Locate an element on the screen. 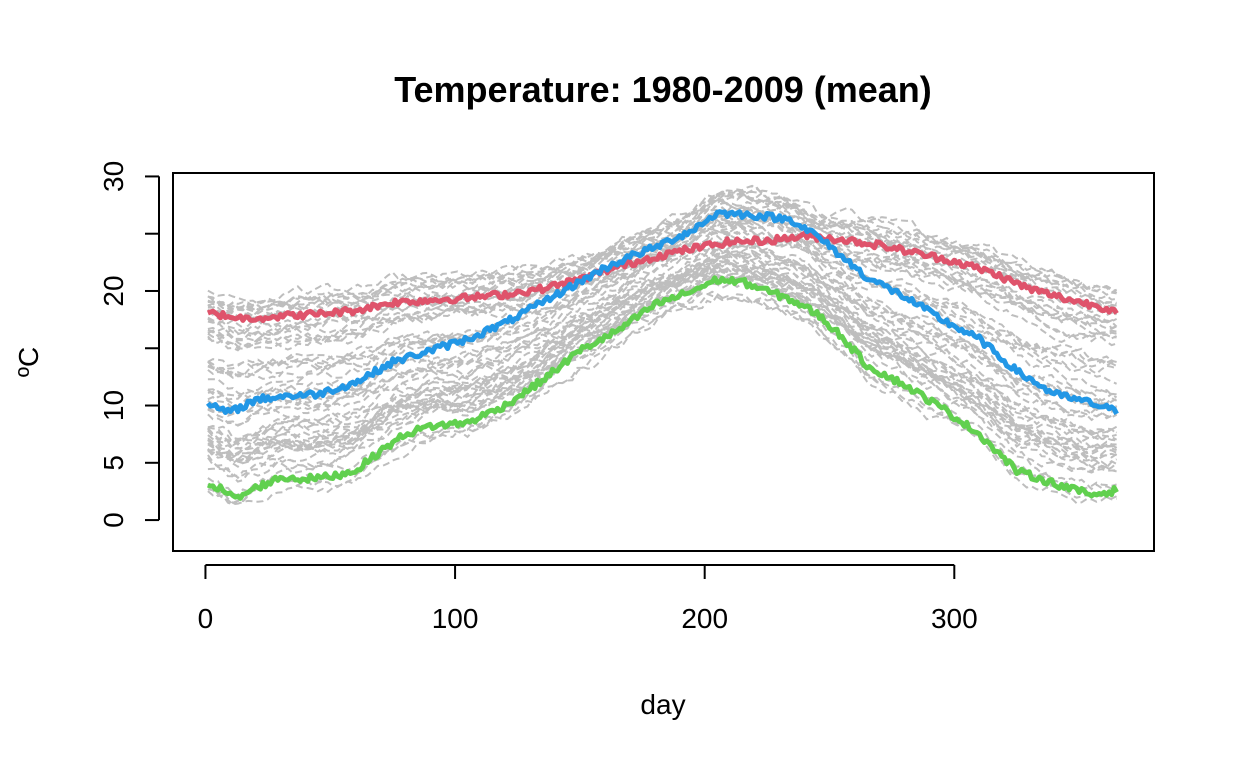  series-line-red is located at coordinates (662, 277).